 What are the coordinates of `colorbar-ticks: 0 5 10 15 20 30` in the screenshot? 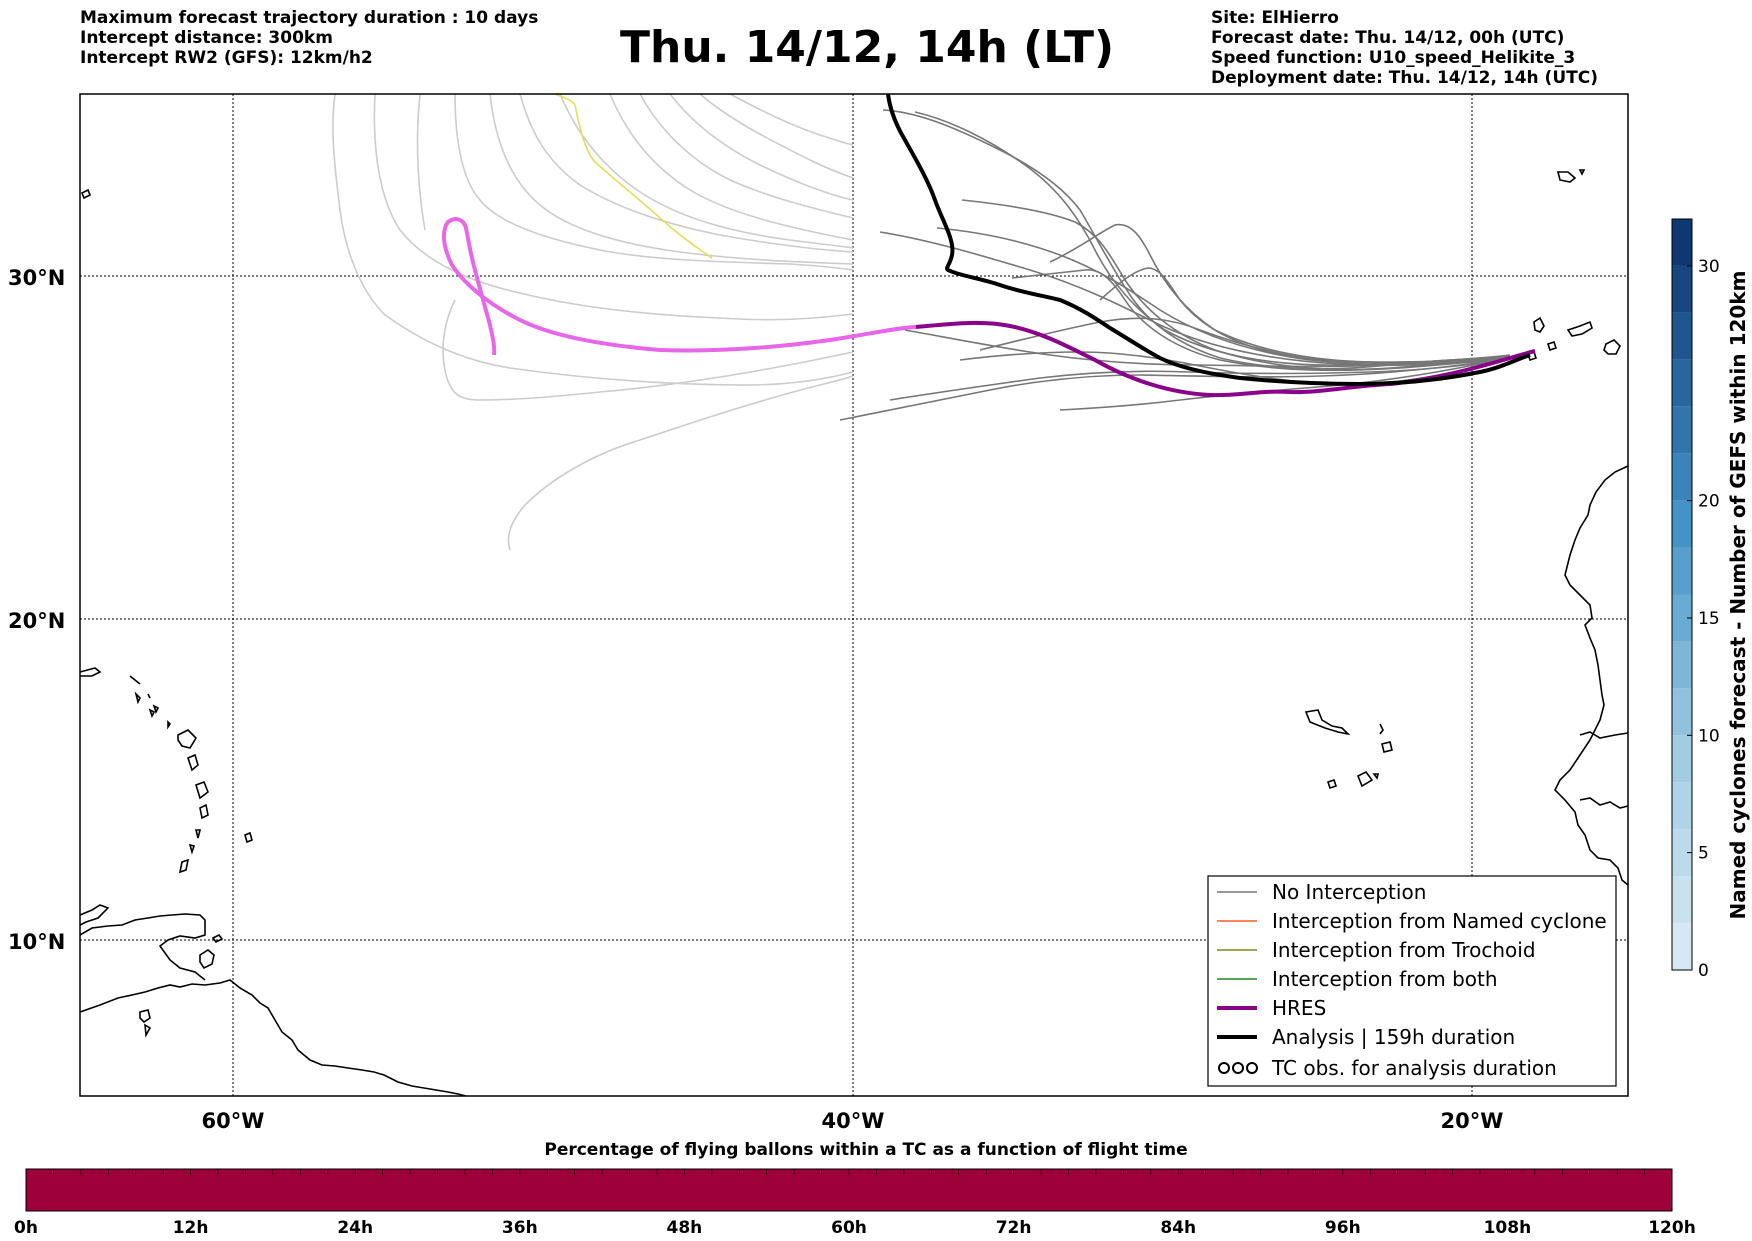 It's located at (1703, 619).